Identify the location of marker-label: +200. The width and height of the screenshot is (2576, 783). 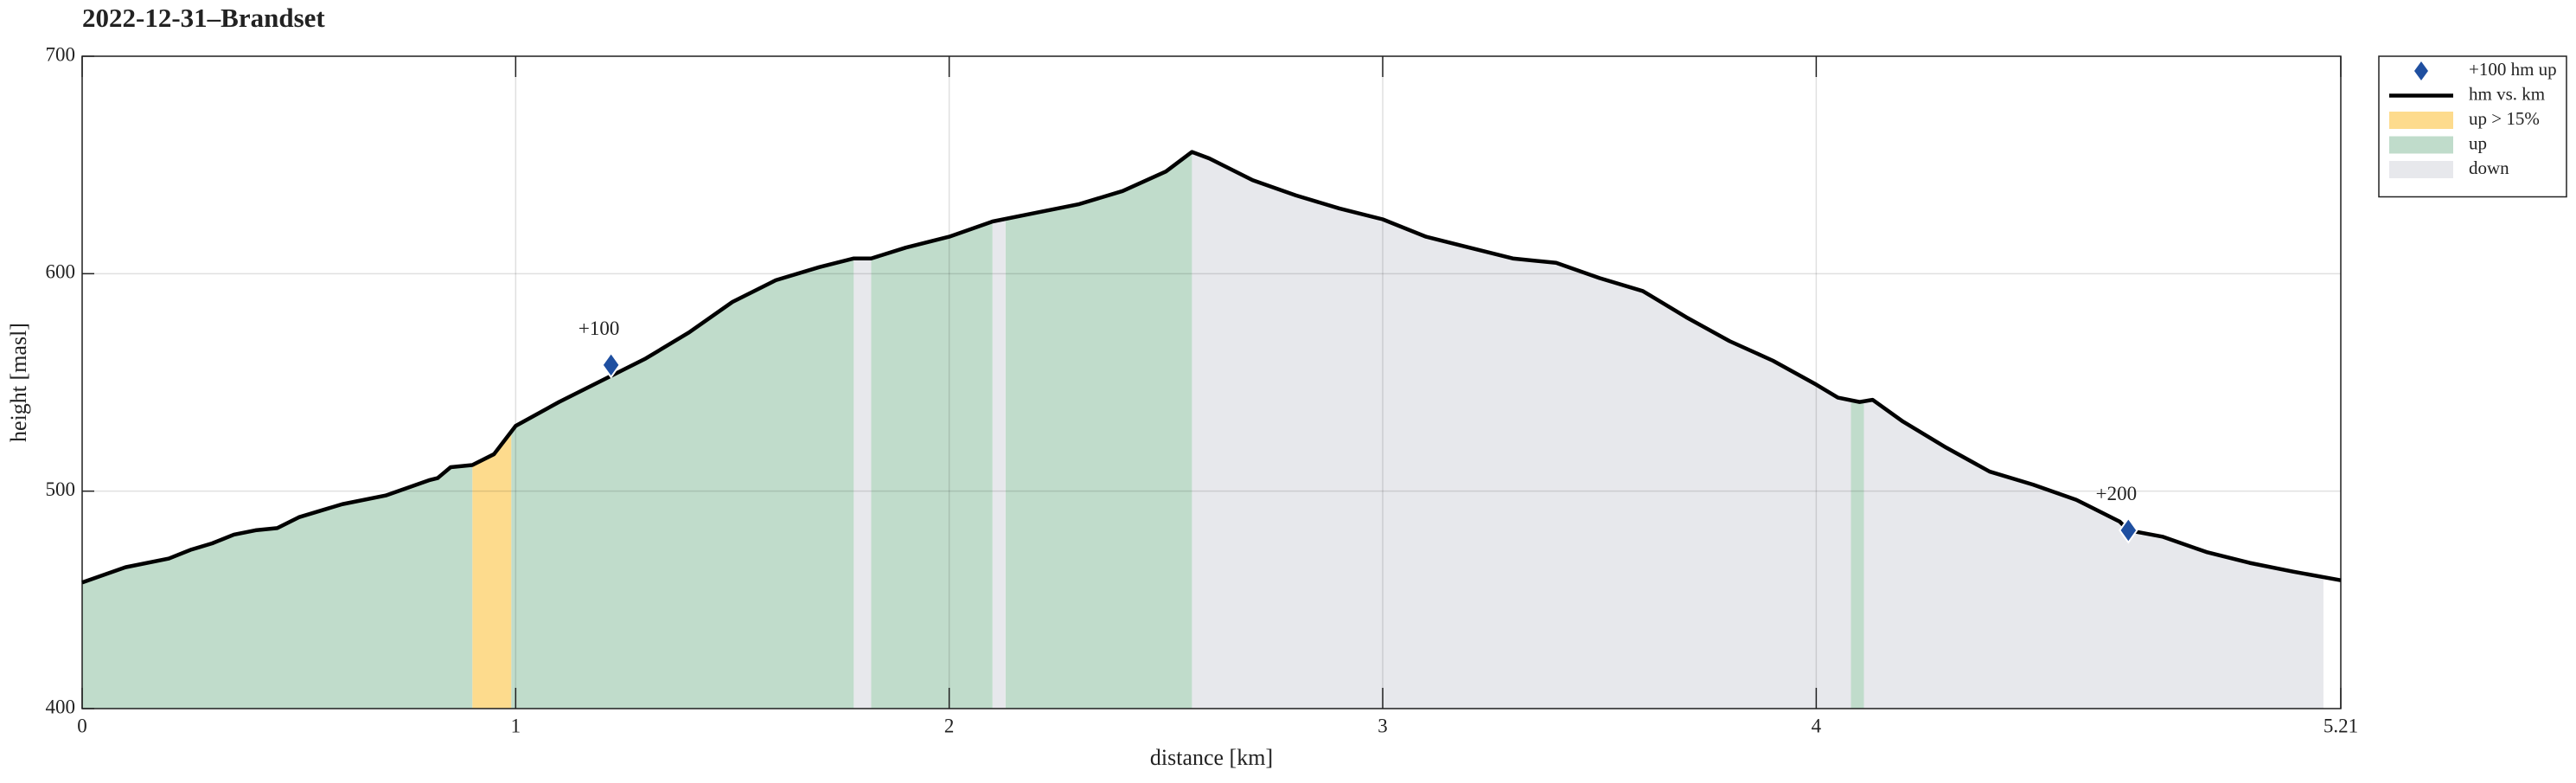
(2116, 493).